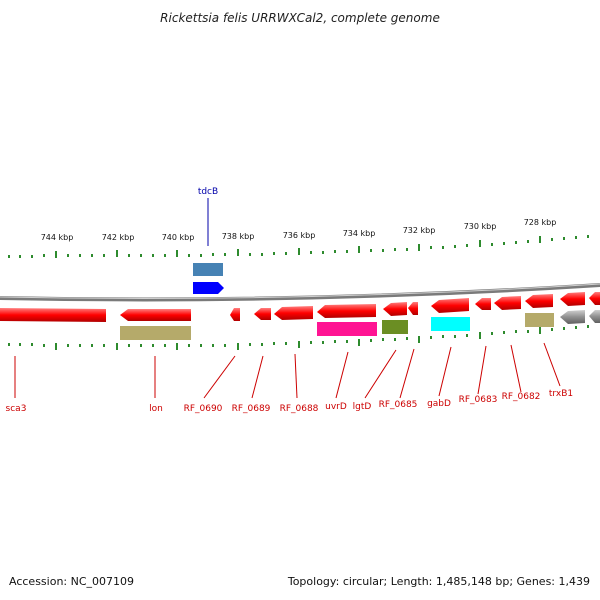 This screenshot has width=600, height=600. Describe the element at coordinates (57, 237) in the screenshot. I see `ruler-label: 744 kbp` at that location.